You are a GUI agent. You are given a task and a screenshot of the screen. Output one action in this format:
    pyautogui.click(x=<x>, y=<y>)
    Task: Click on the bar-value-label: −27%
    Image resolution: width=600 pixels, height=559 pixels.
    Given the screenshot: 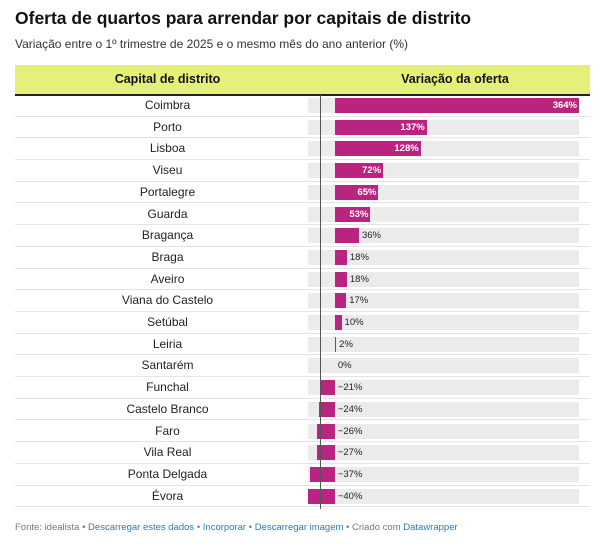 What is the action you would take?
    pyautogui.click(x=350, y=453)
    